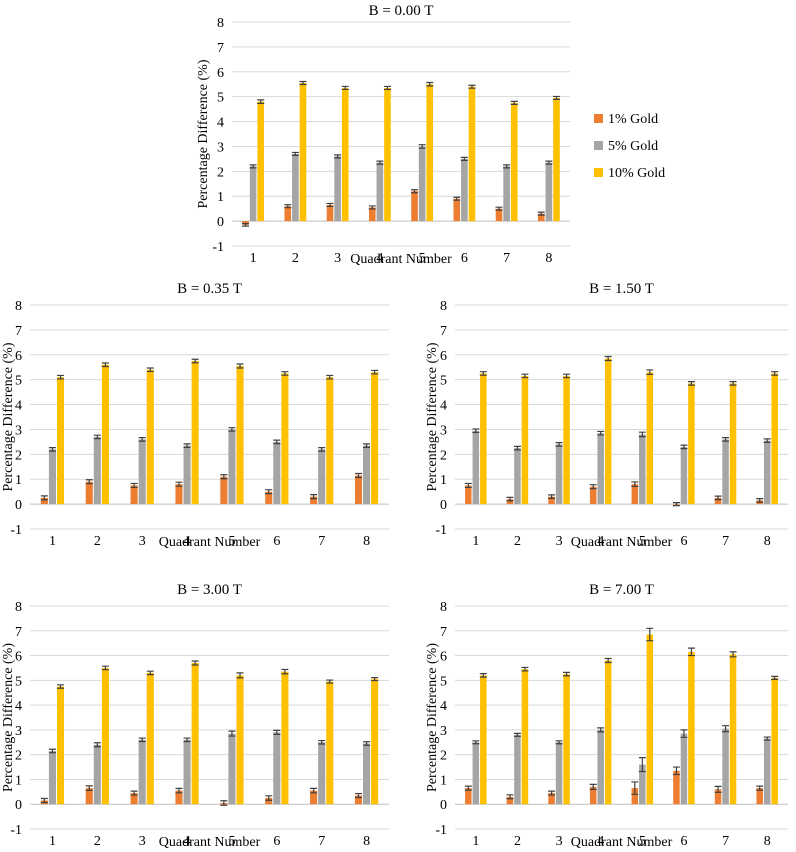 Image resolution: width=796 pixels, height=852 pixels. Describe the element at coordinates (142, 541) in the screenshot. I see `x-tick-label: 3` at that location.